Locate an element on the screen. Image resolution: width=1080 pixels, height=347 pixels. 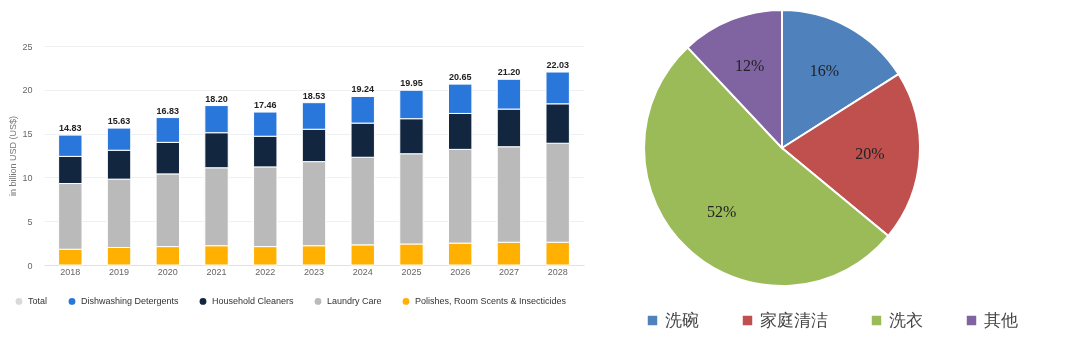
data-label: 52% is located at coordinates (722, 212).